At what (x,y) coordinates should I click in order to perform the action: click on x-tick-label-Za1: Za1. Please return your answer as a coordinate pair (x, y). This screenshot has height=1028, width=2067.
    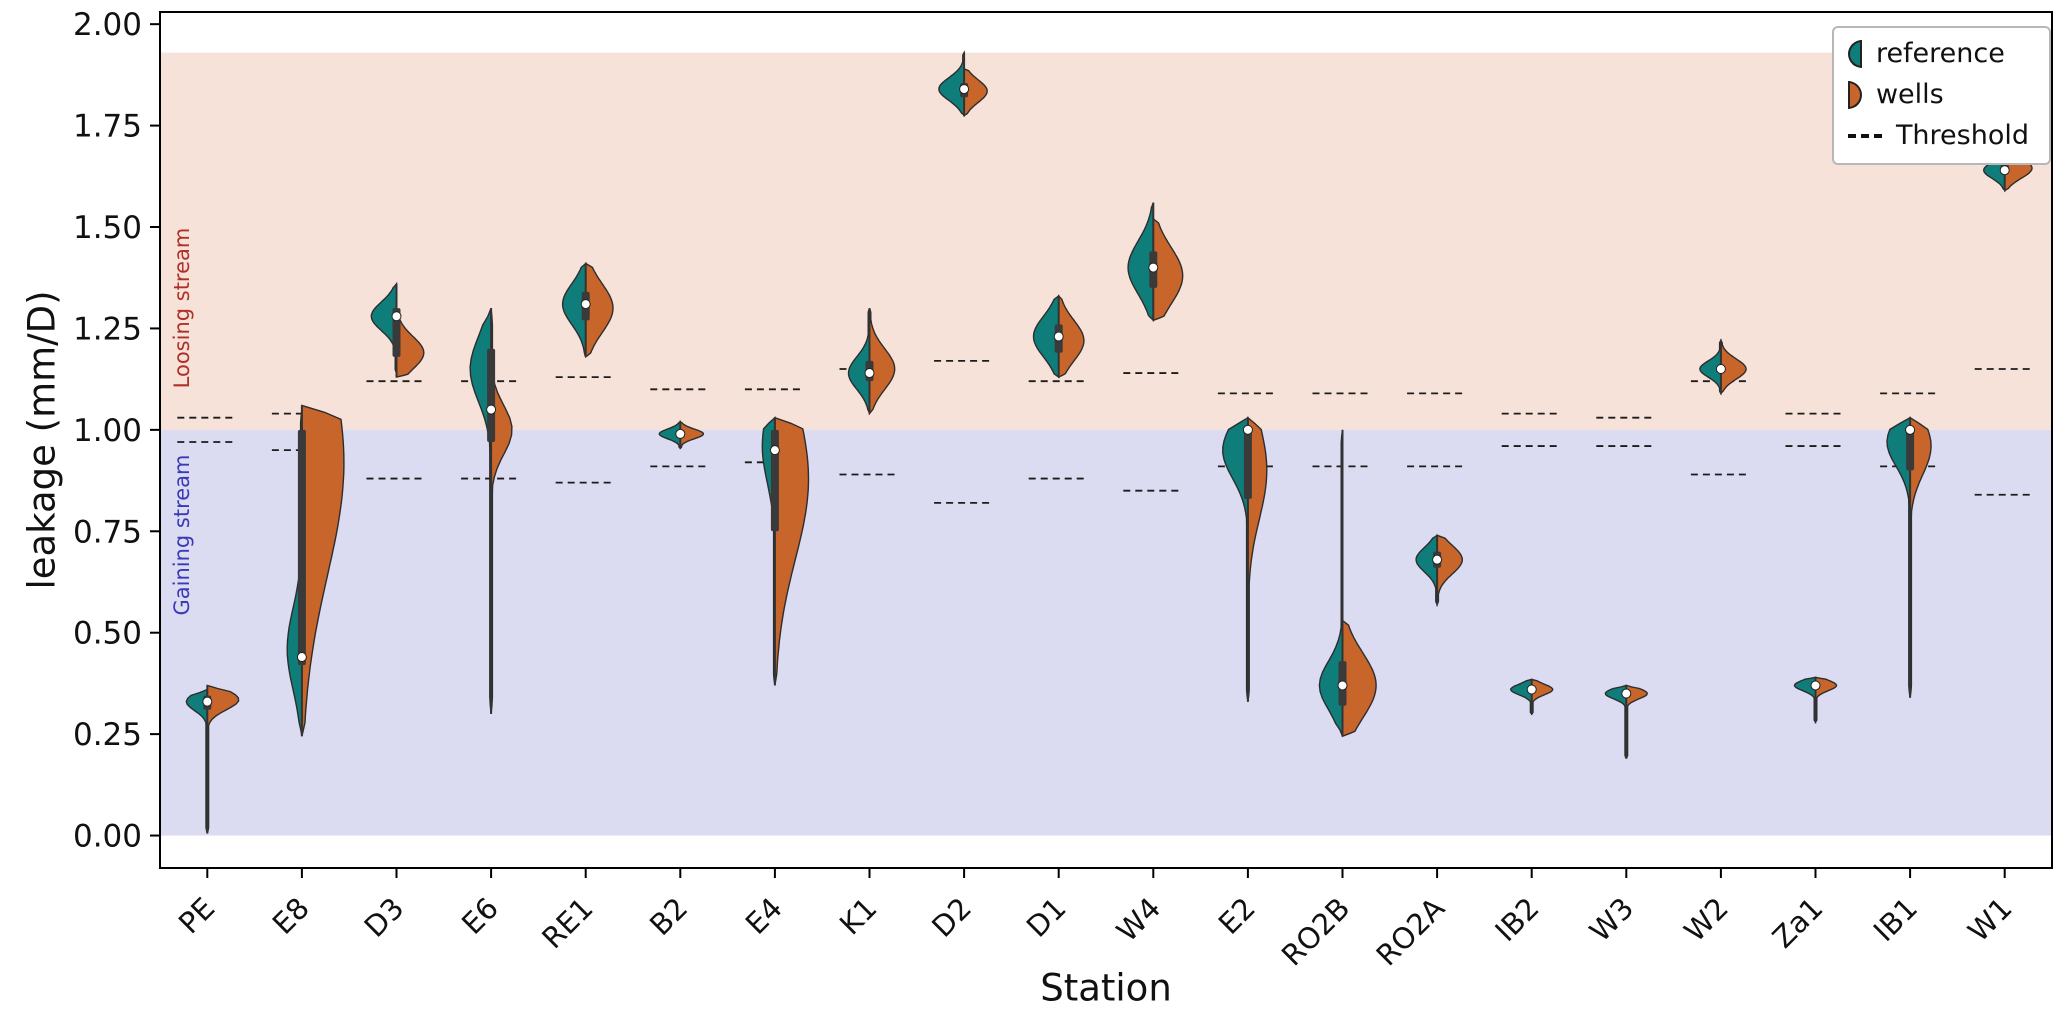
    Looking at the image, I should click on (1798, 923).